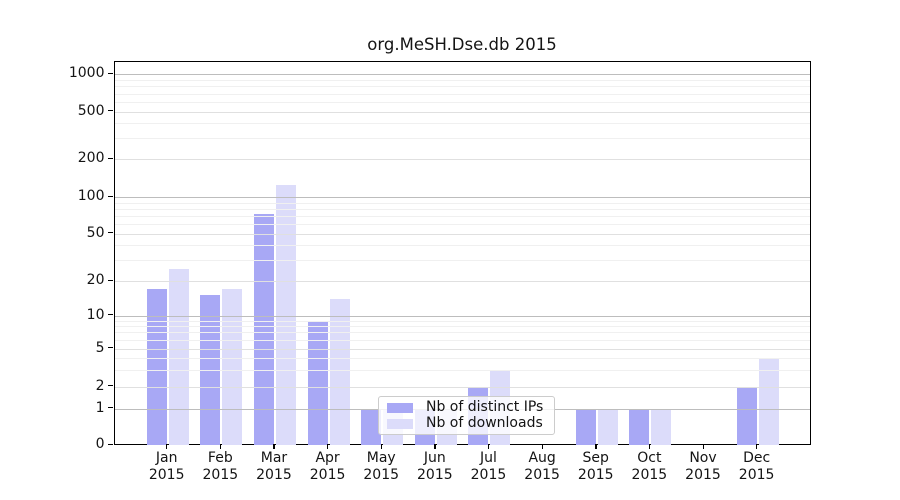 The height and width of the screenshot is (500, 900). Describe the element at coordinates (768, 401) in the screenshot. I see `bar-nb-of-downloads-dec` at that location.